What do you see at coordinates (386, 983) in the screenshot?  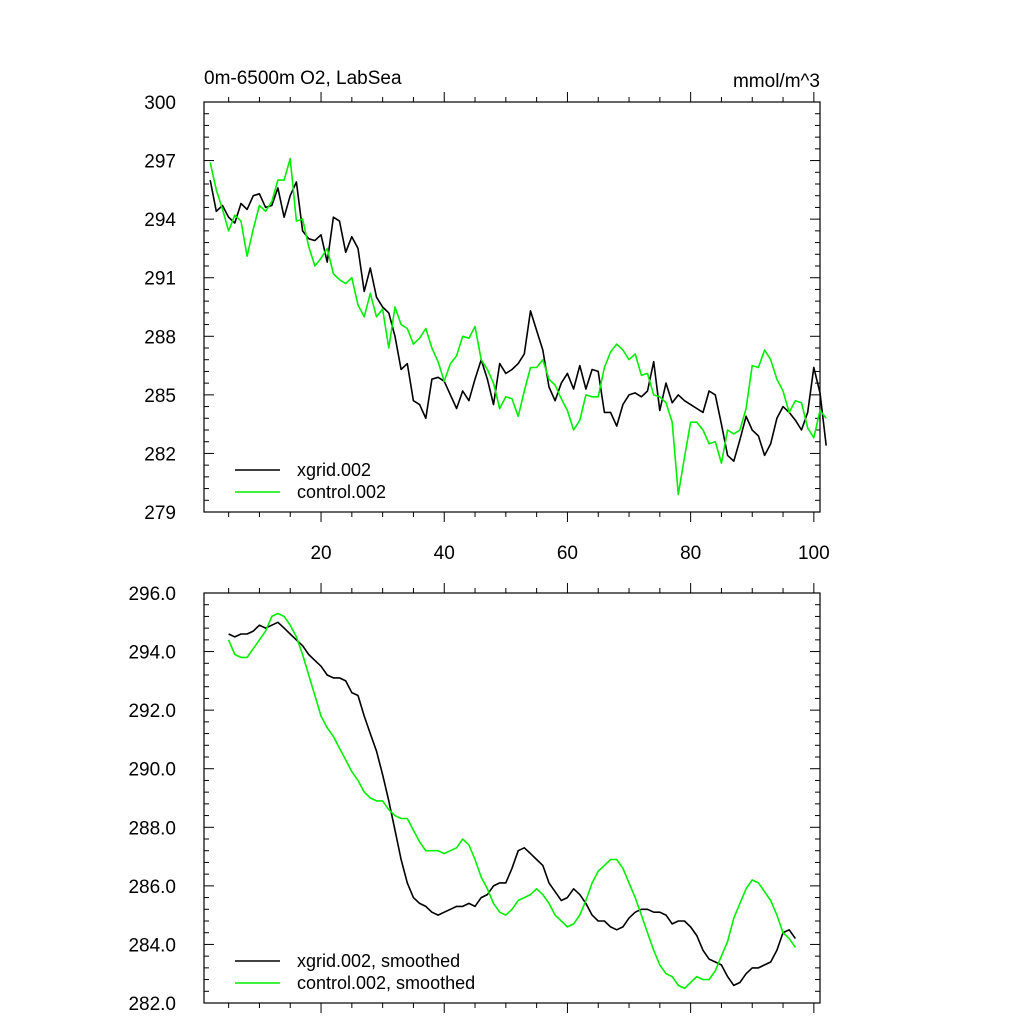 I see `legend-label: control.002, smoothed` at bounding box center [386, 983].